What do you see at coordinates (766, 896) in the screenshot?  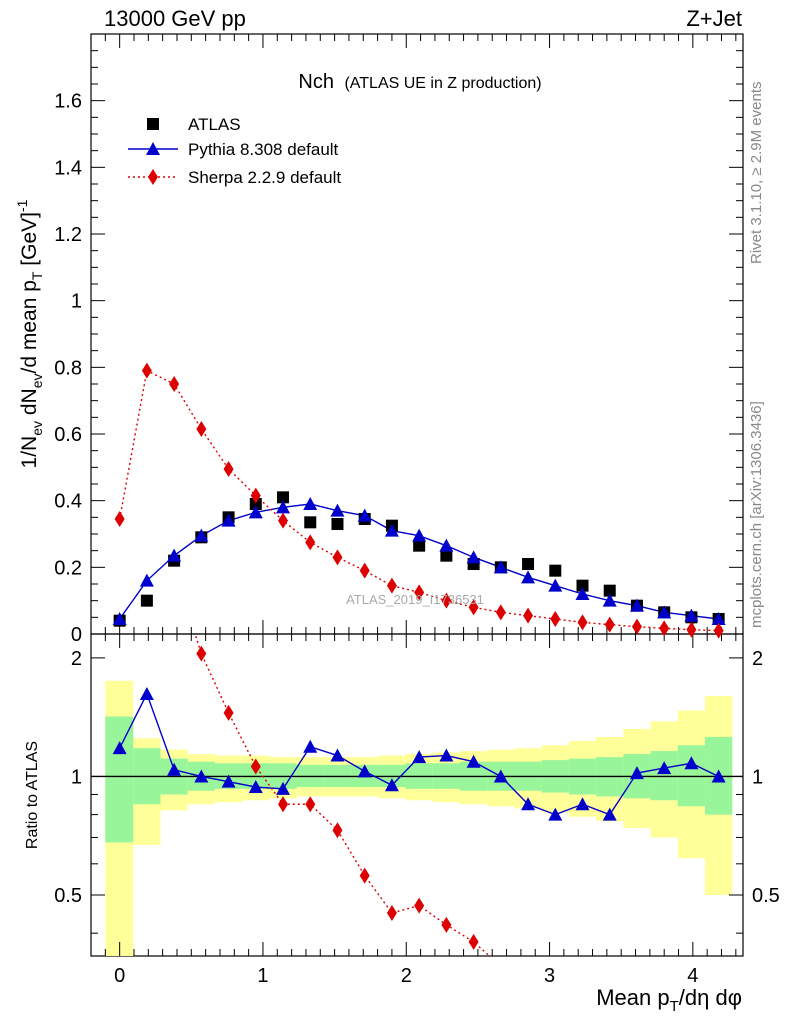 I see `ratio-y-tick-label-right: 0.5` at bounding box center [766, 896].